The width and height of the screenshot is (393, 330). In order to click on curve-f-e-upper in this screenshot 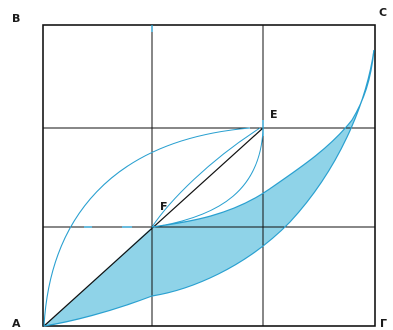, I will do `click(206, 177)`.